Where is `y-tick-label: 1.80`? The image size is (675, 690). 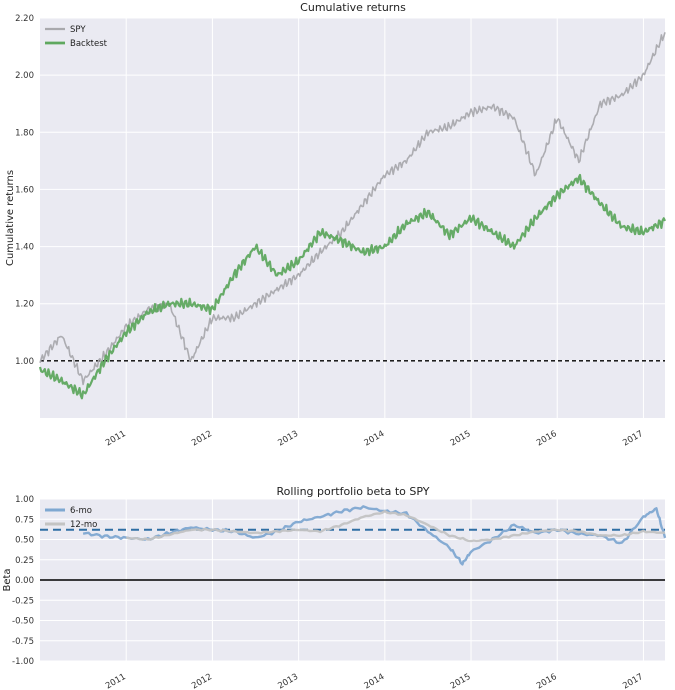
y-tick-label: 1.80 is located at coordinates (24, 133).